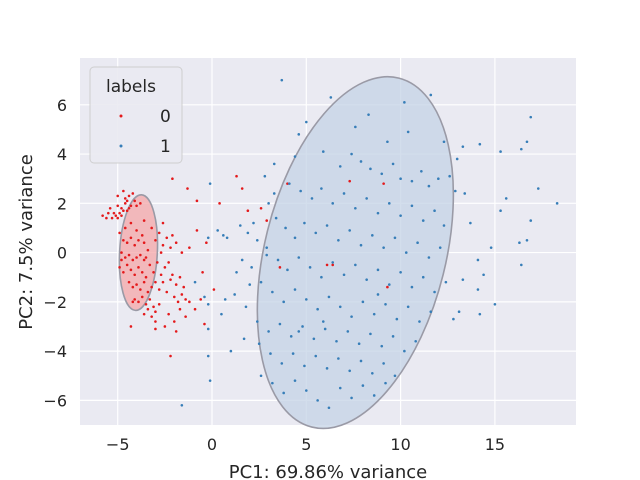 The height and width of the screenshot is (480, 640). Describe the element at coordinates (55, 253) in the screenshot. I see `y-tick-labels: −6 −4 −2 0 2 4 6` at that location.